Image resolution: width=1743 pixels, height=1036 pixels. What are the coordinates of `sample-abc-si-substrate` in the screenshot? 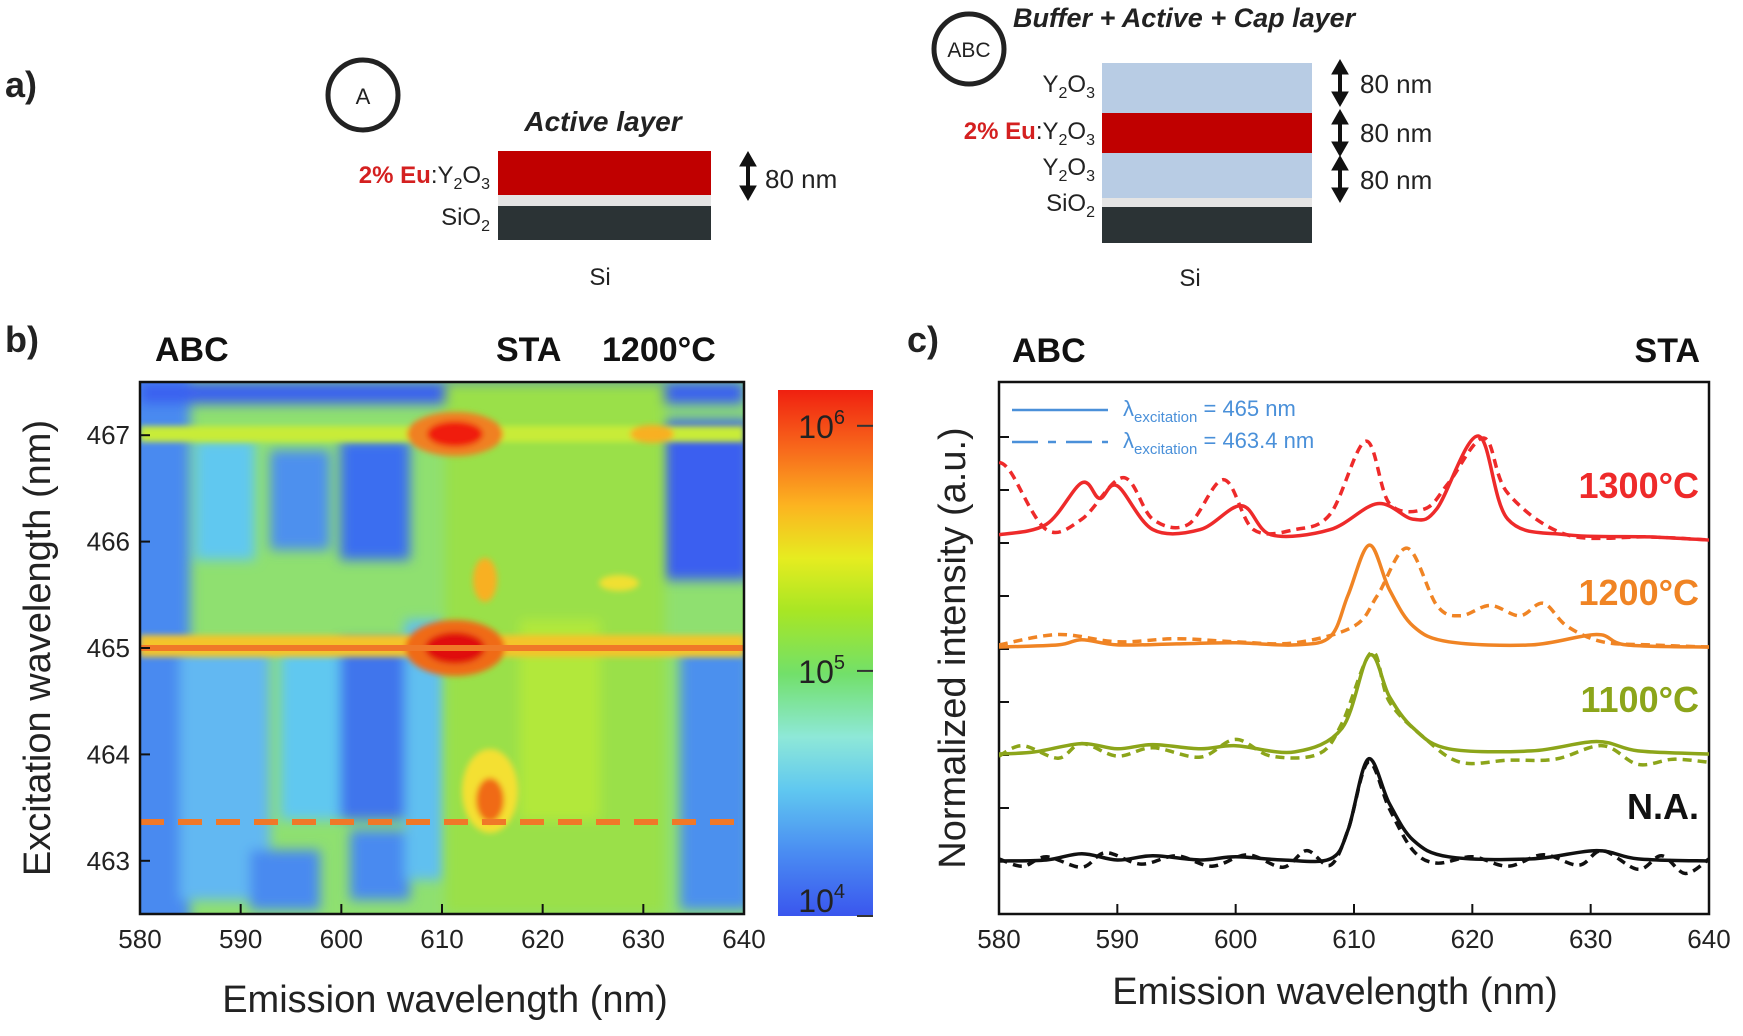 It's located at (1207, 225).